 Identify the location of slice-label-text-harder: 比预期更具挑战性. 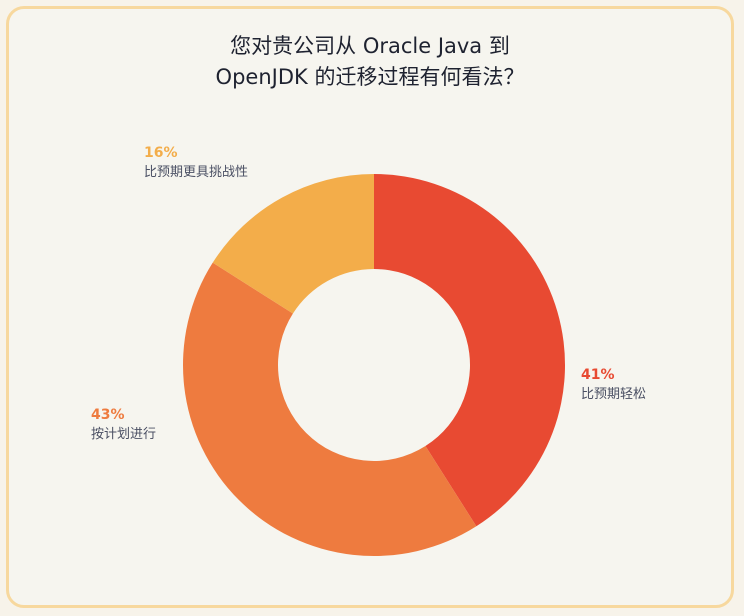
(196, 172).